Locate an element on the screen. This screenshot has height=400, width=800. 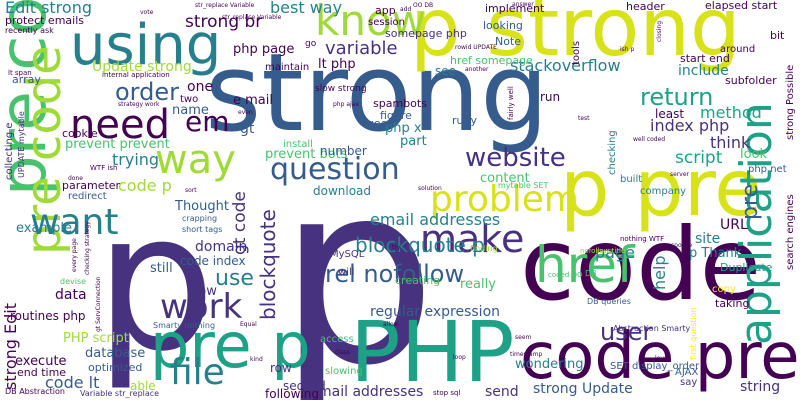
word-parameter: parameter is located at coordinates (91, 185).